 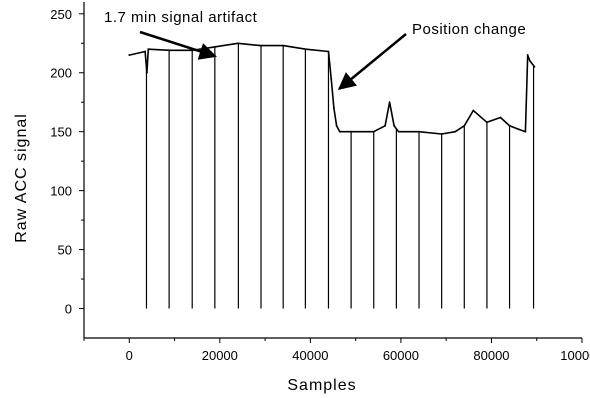 What do you see at coordinates (469, 29) in the screenshot?
I see `annotation-position-label: Position change` at bounding box center [469, 29].